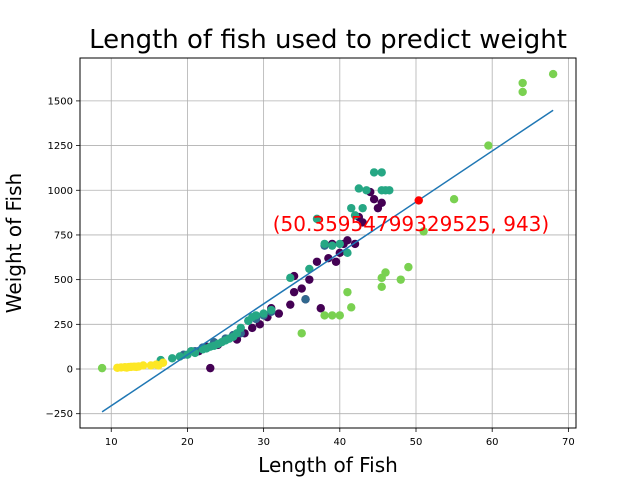 This screenshot has width=640, height=480. What do you see at coordinates (70, 370) in the screenshot?
I see `y-tick-label: 0` at bounding box center [70, 370].